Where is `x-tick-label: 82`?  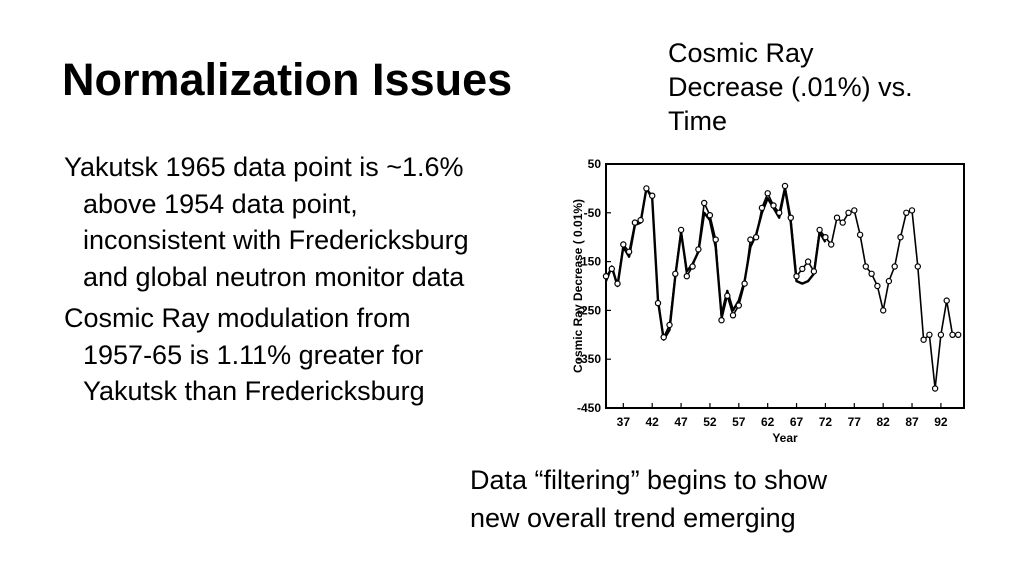
x-tick-label: 82 is located at coordinates (883, 422).